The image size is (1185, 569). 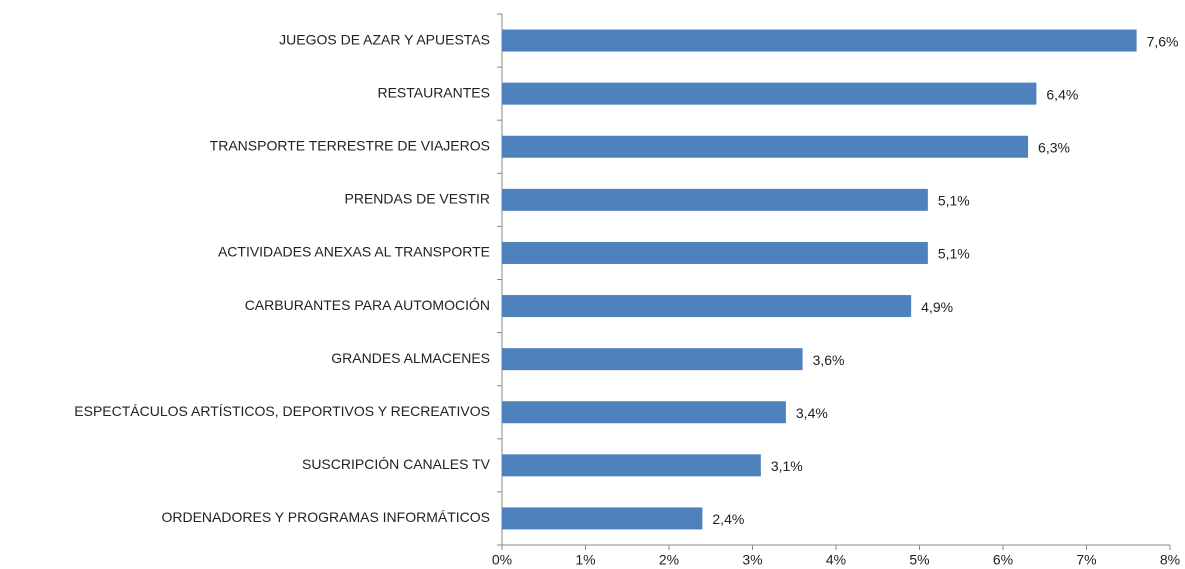 I want to click on data-label: 2,4%, so click(x=728, y=519).